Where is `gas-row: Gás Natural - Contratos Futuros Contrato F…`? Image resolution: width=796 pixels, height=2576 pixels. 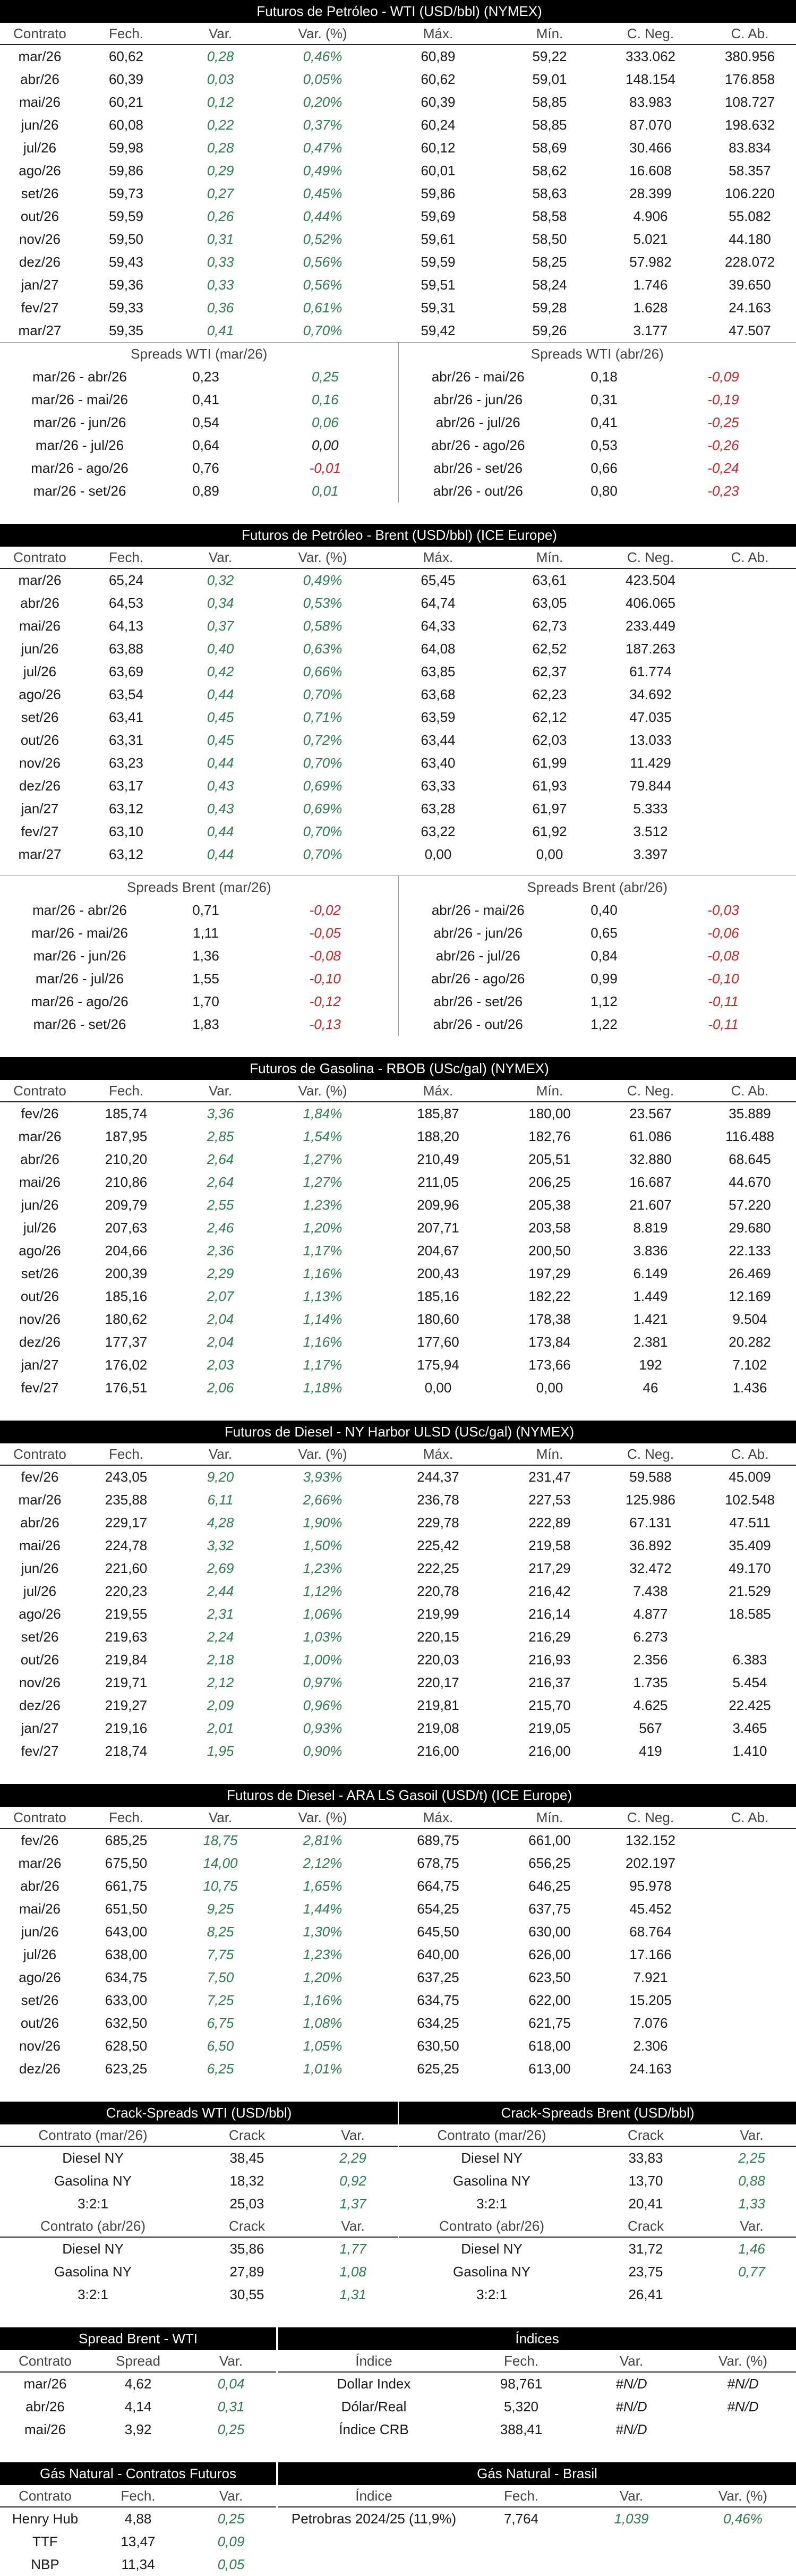
gas-row: Gás Natural - Contratos Futuros Contrato F… is located at coordinates (398, 2519).